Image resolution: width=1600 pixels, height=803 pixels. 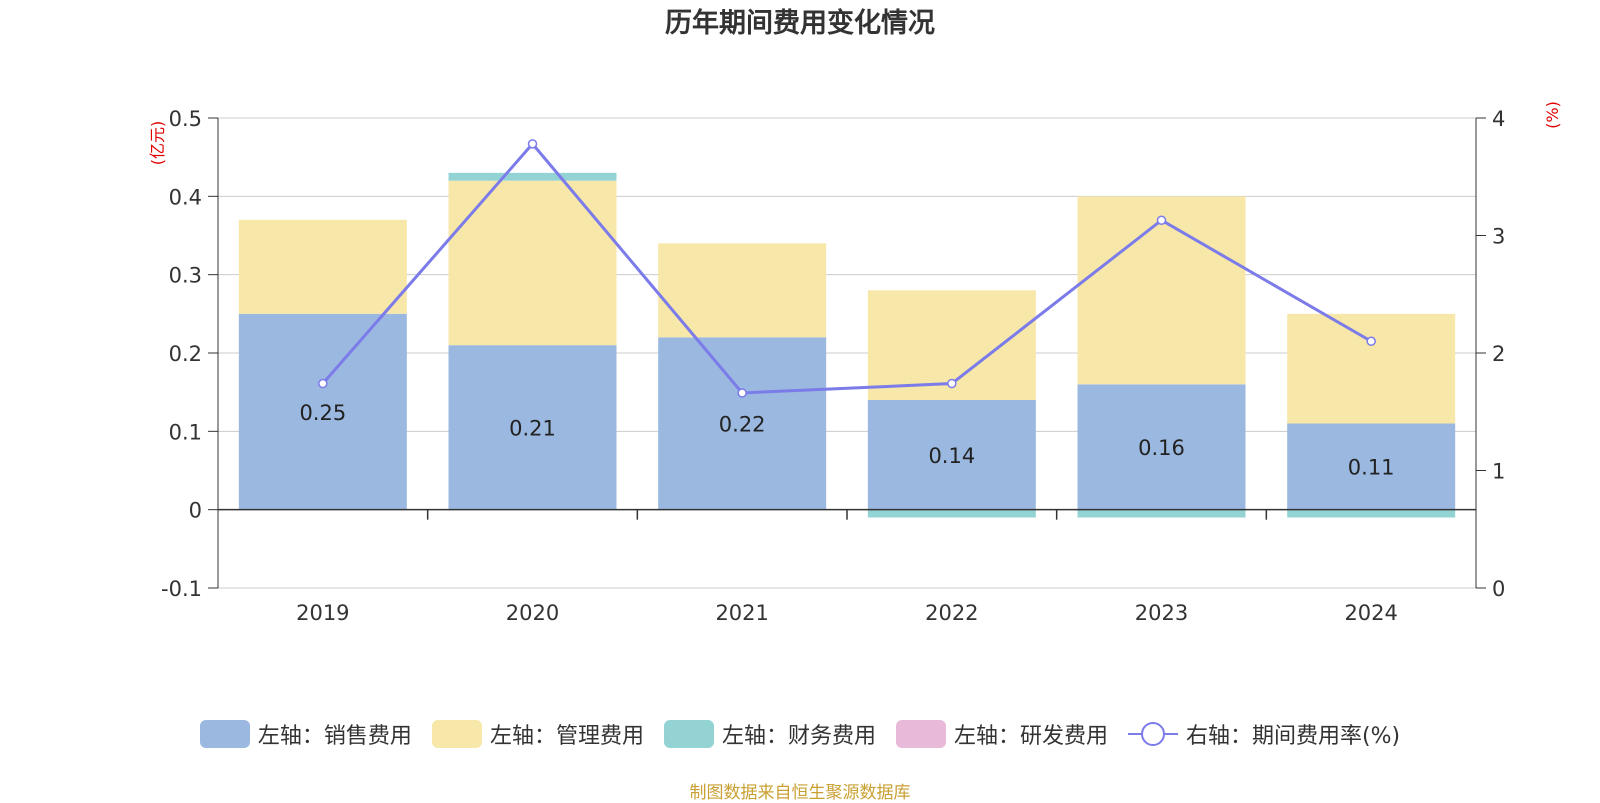 What do you see at coordinates (456, 734) in the screenshot?
I see `legend-swatch-admin` at bounding box center [456, 734].